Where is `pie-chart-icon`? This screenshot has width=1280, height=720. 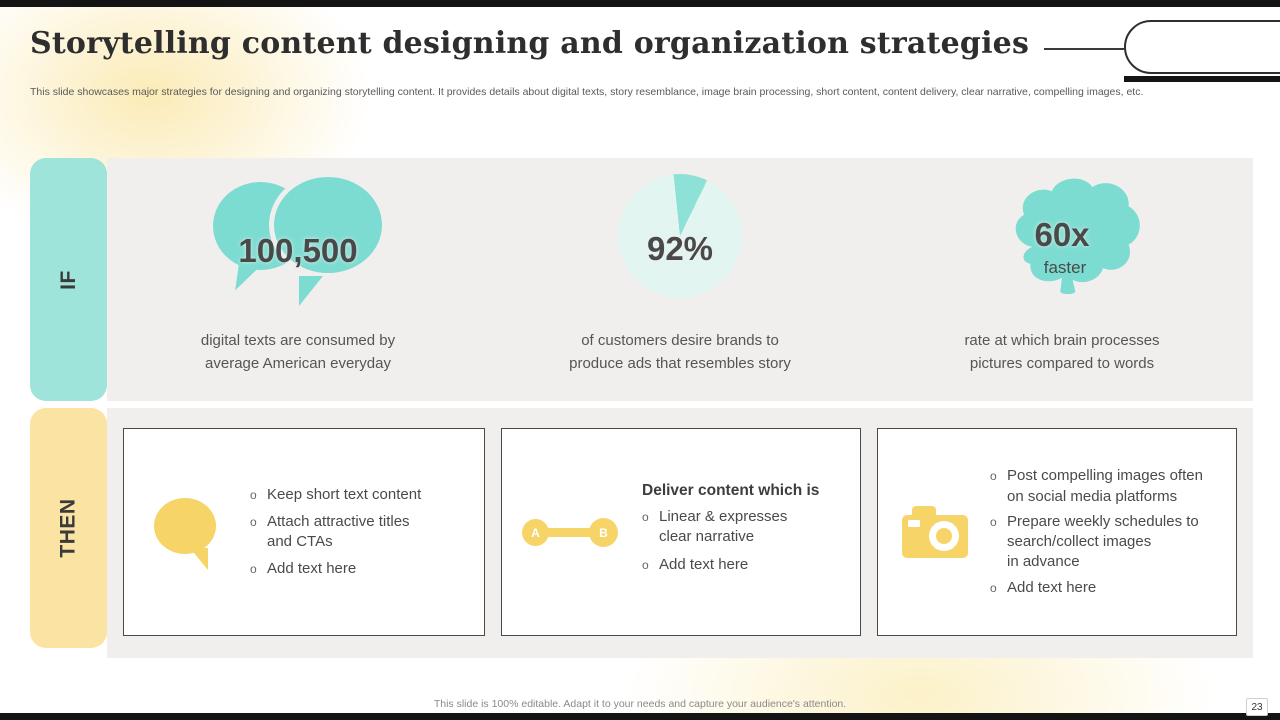
pie-chart-icon is located at coordinates (680, 236).